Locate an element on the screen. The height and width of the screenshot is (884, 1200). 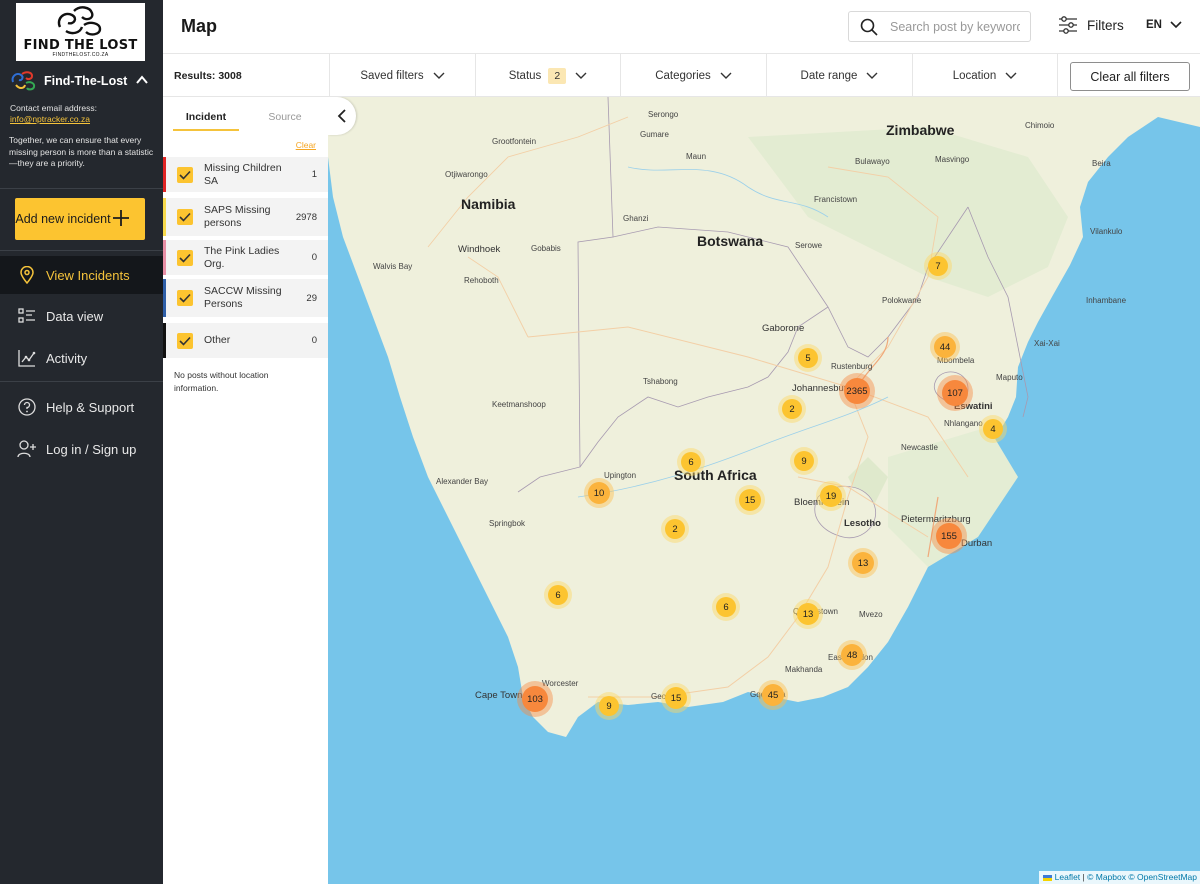
filters-button: Filters is located at coordinates (1091, 25).